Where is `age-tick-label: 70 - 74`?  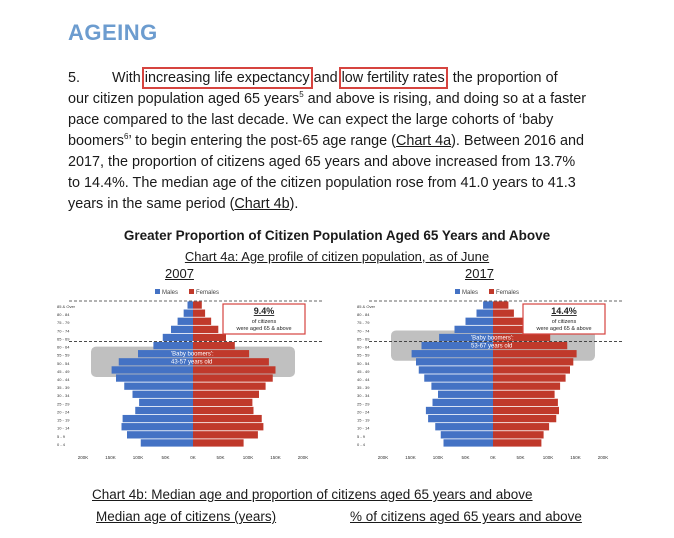 age-tick-label: 70 - 74 is located at coordinates (363, 330).